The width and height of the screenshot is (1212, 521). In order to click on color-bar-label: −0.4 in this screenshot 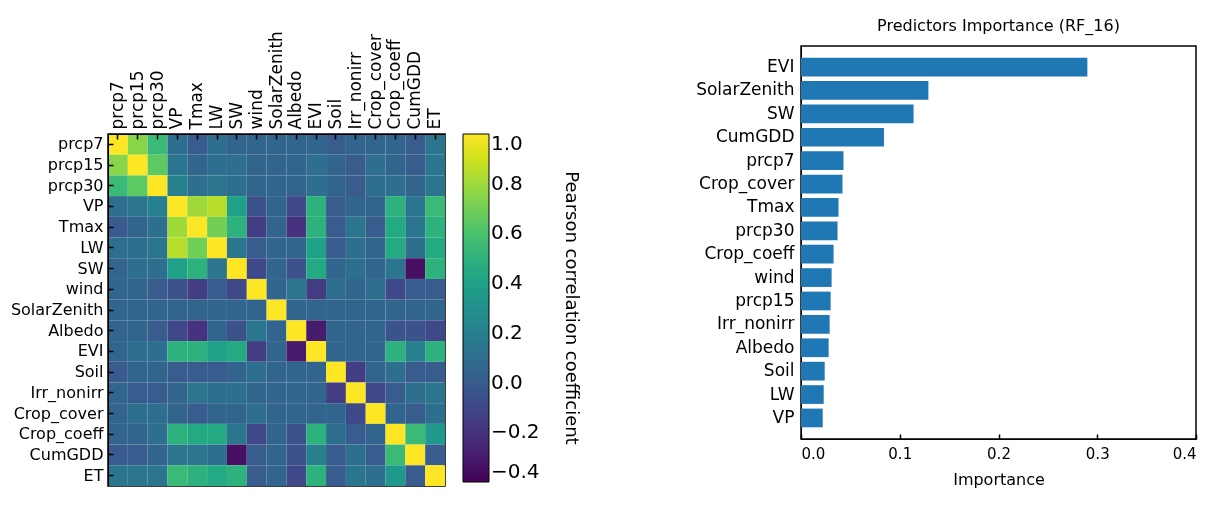, I will do `click(515, 471)`.